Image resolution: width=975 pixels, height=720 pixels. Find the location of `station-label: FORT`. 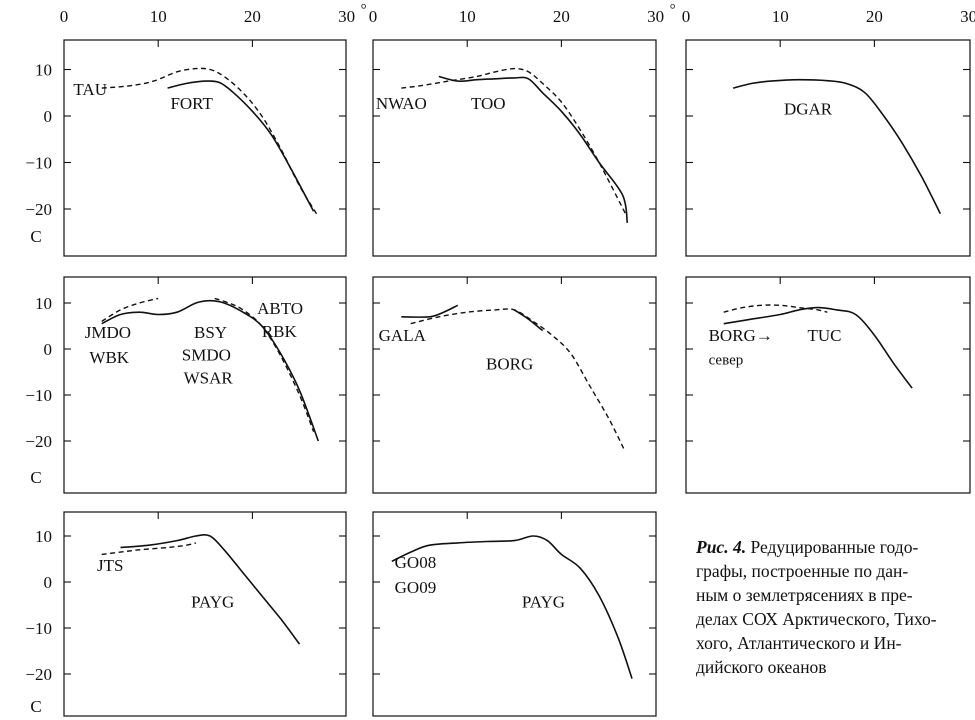

station-label: FORT is located at coordinates (191, 103).